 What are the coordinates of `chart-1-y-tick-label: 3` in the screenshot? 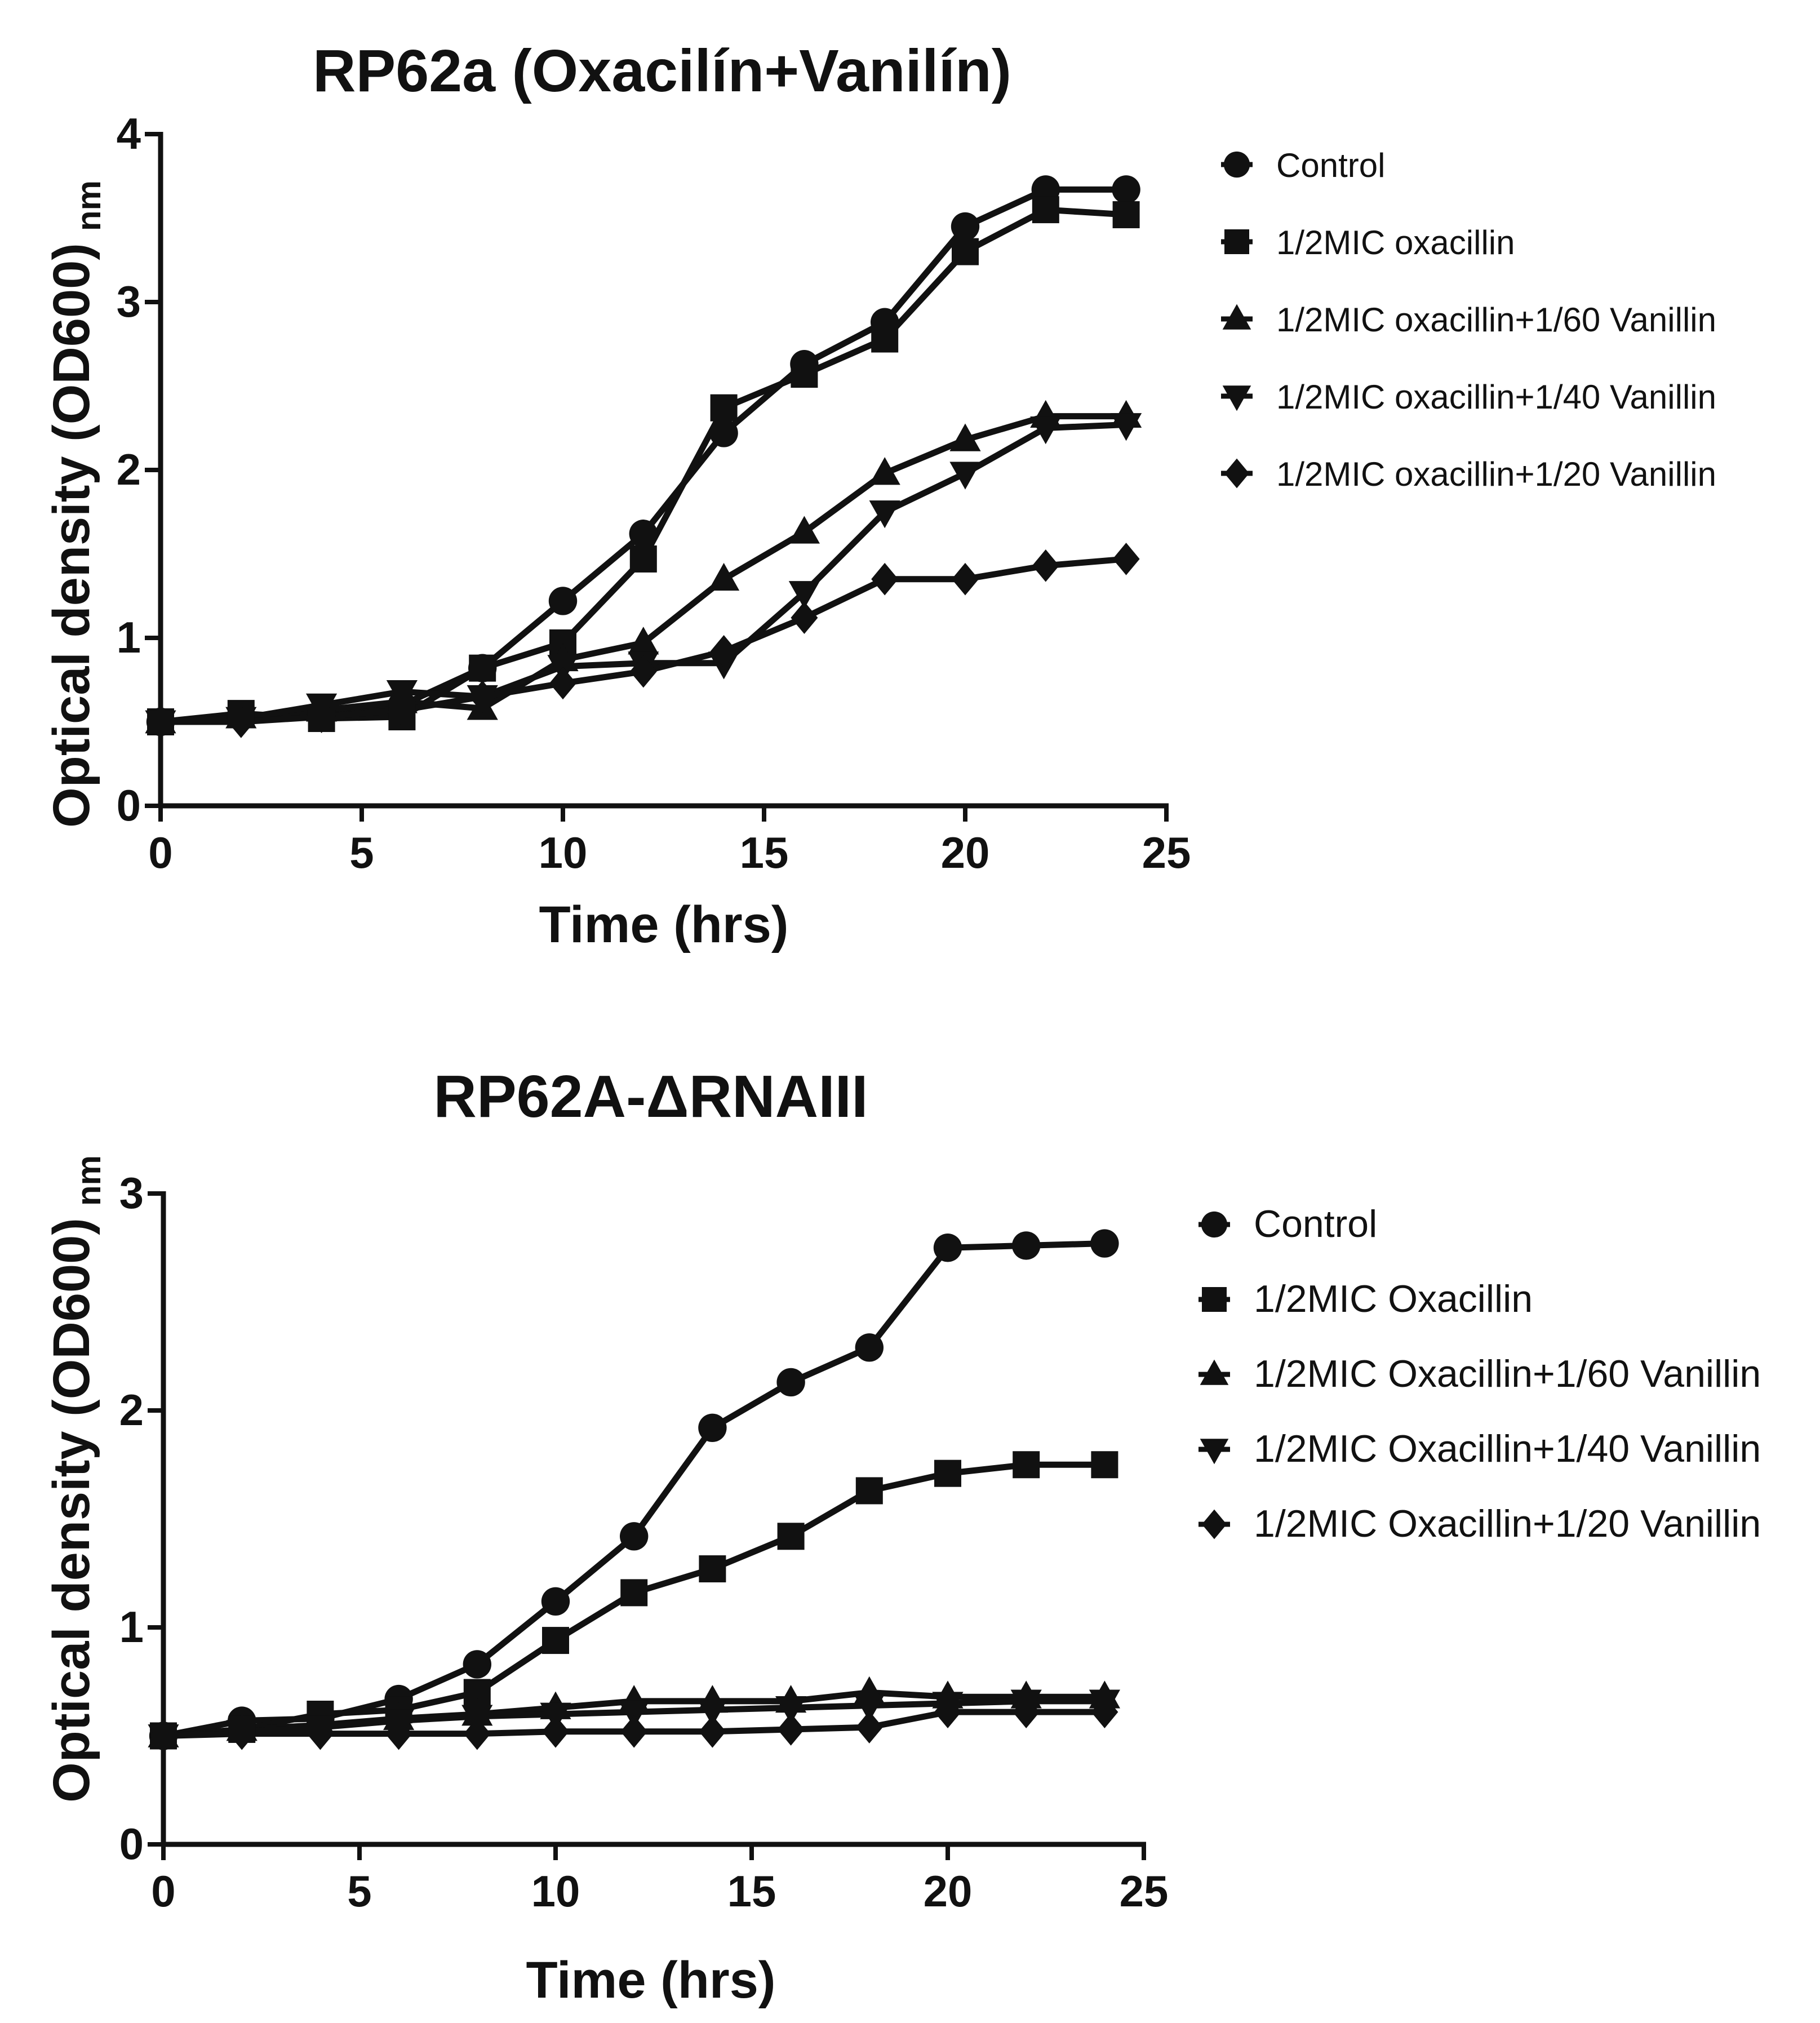 It's located at (129, 302).